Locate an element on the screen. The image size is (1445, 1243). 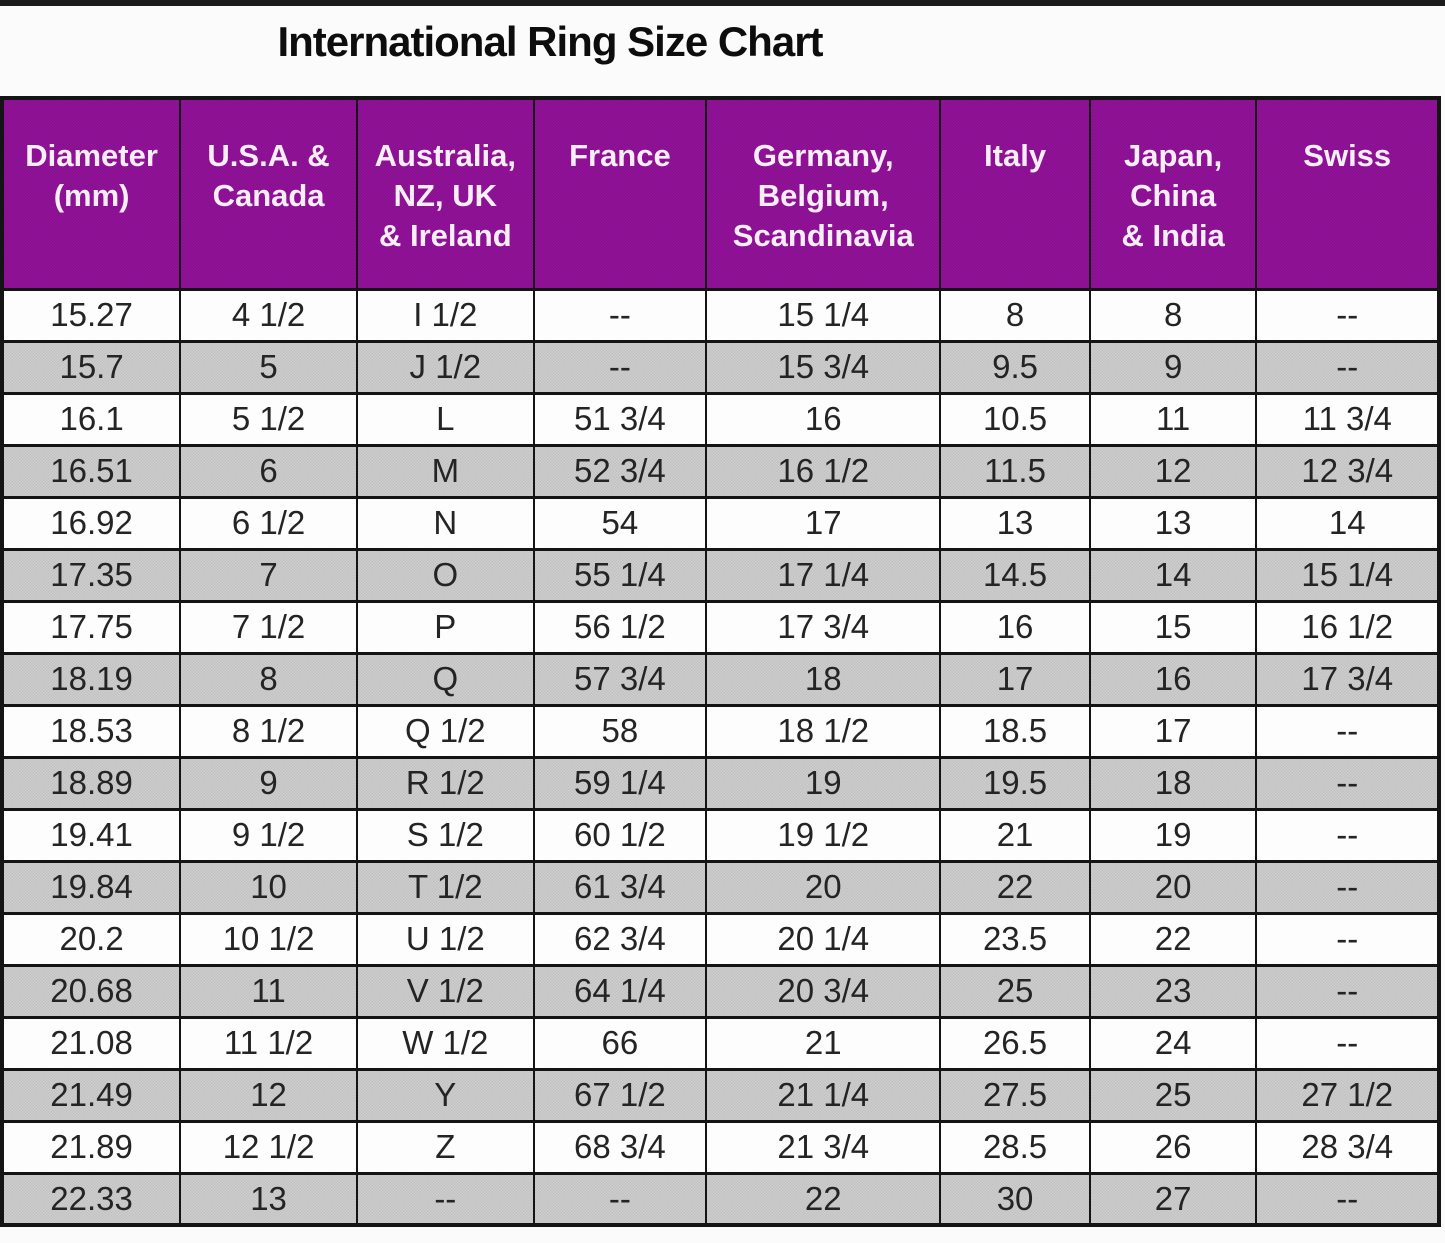
cell-germany-belgium-scandinavia: 20 3/4 is located at coordinates (823, 991).